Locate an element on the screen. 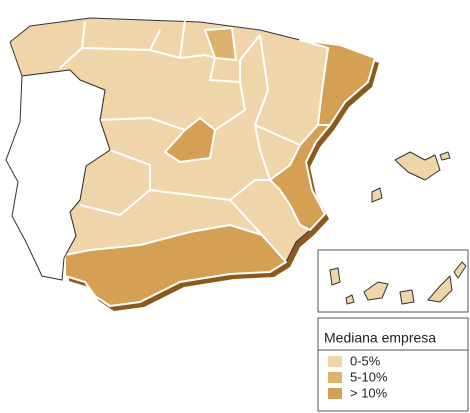 The height and width of the screenshot is (413, 470). legend-title: Mediana empresa is located at coordinates (380, 338).